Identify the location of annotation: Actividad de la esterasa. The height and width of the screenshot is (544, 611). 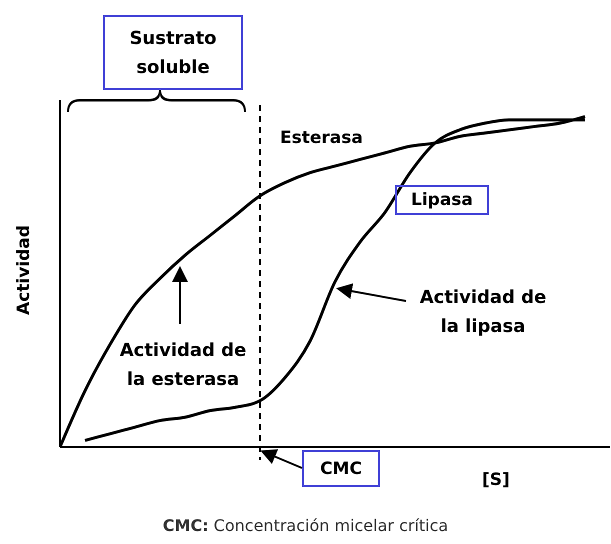
(183, 365).